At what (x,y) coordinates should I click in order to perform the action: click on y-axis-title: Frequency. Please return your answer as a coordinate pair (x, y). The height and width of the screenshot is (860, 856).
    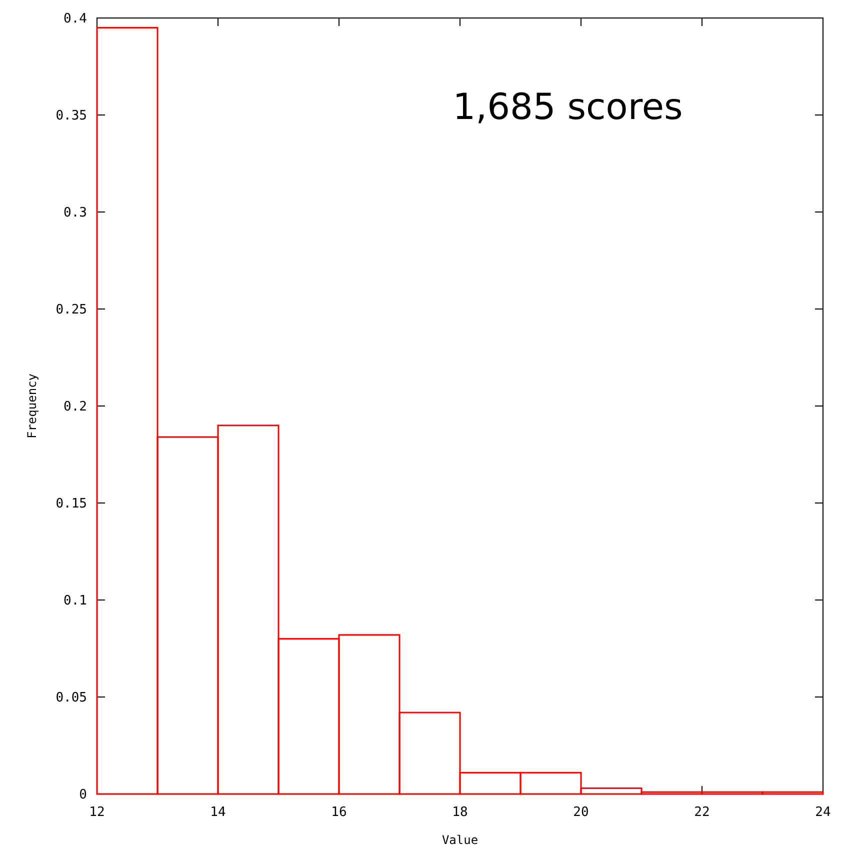
    Looking at the image, I should click on (32, 406).